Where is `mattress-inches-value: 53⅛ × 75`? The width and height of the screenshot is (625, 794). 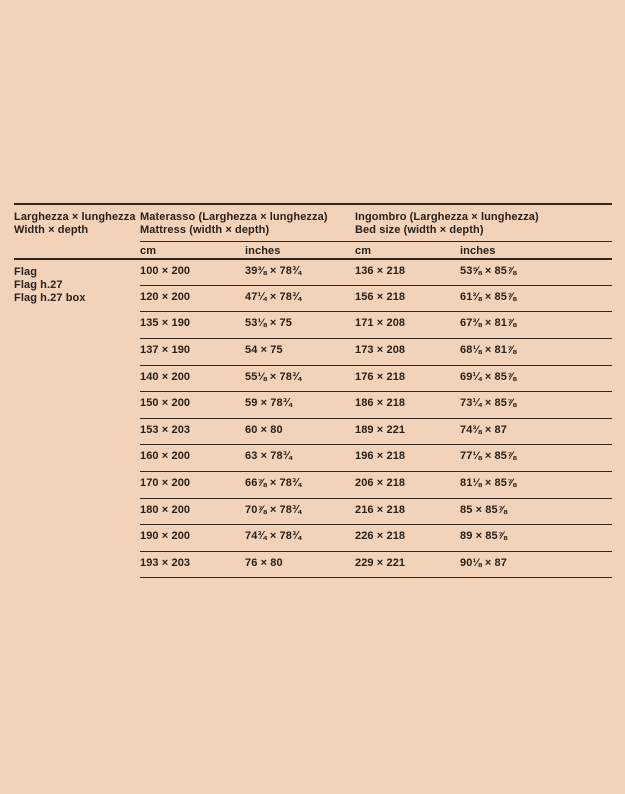 mattress-inches-value: 53⅛ × 75 is located at coordinates (300, 324).